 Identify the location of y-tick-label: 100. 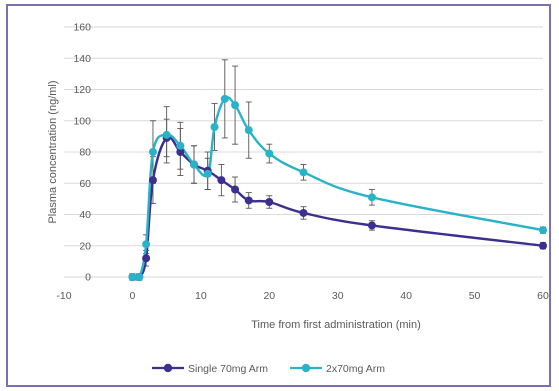
(82, 121).